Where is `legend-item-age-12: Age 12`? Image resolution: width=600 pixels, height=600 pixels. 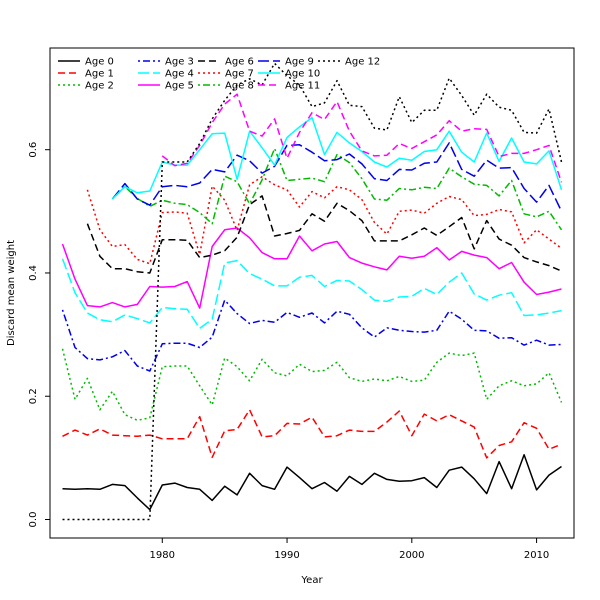
legend-item-age-12: Age 12 is located at coordinates (349, 62).